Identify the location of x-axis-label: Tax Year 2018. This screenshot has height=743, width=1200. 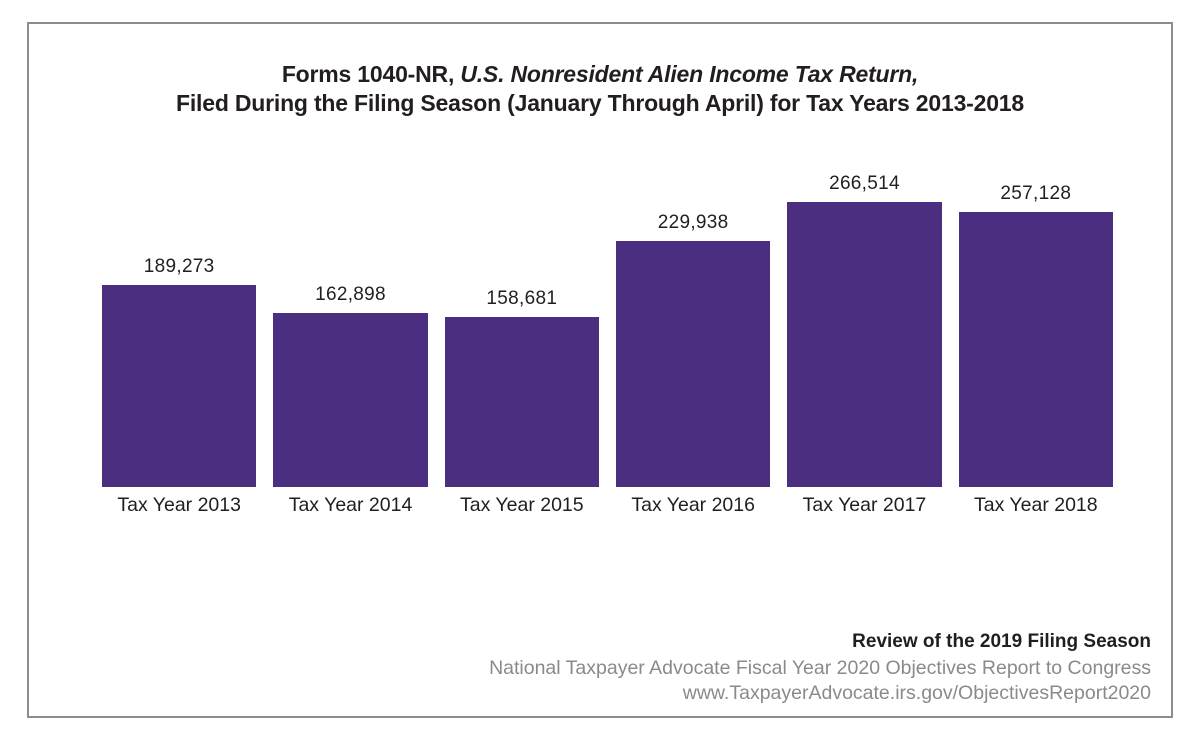
(1036, 505).